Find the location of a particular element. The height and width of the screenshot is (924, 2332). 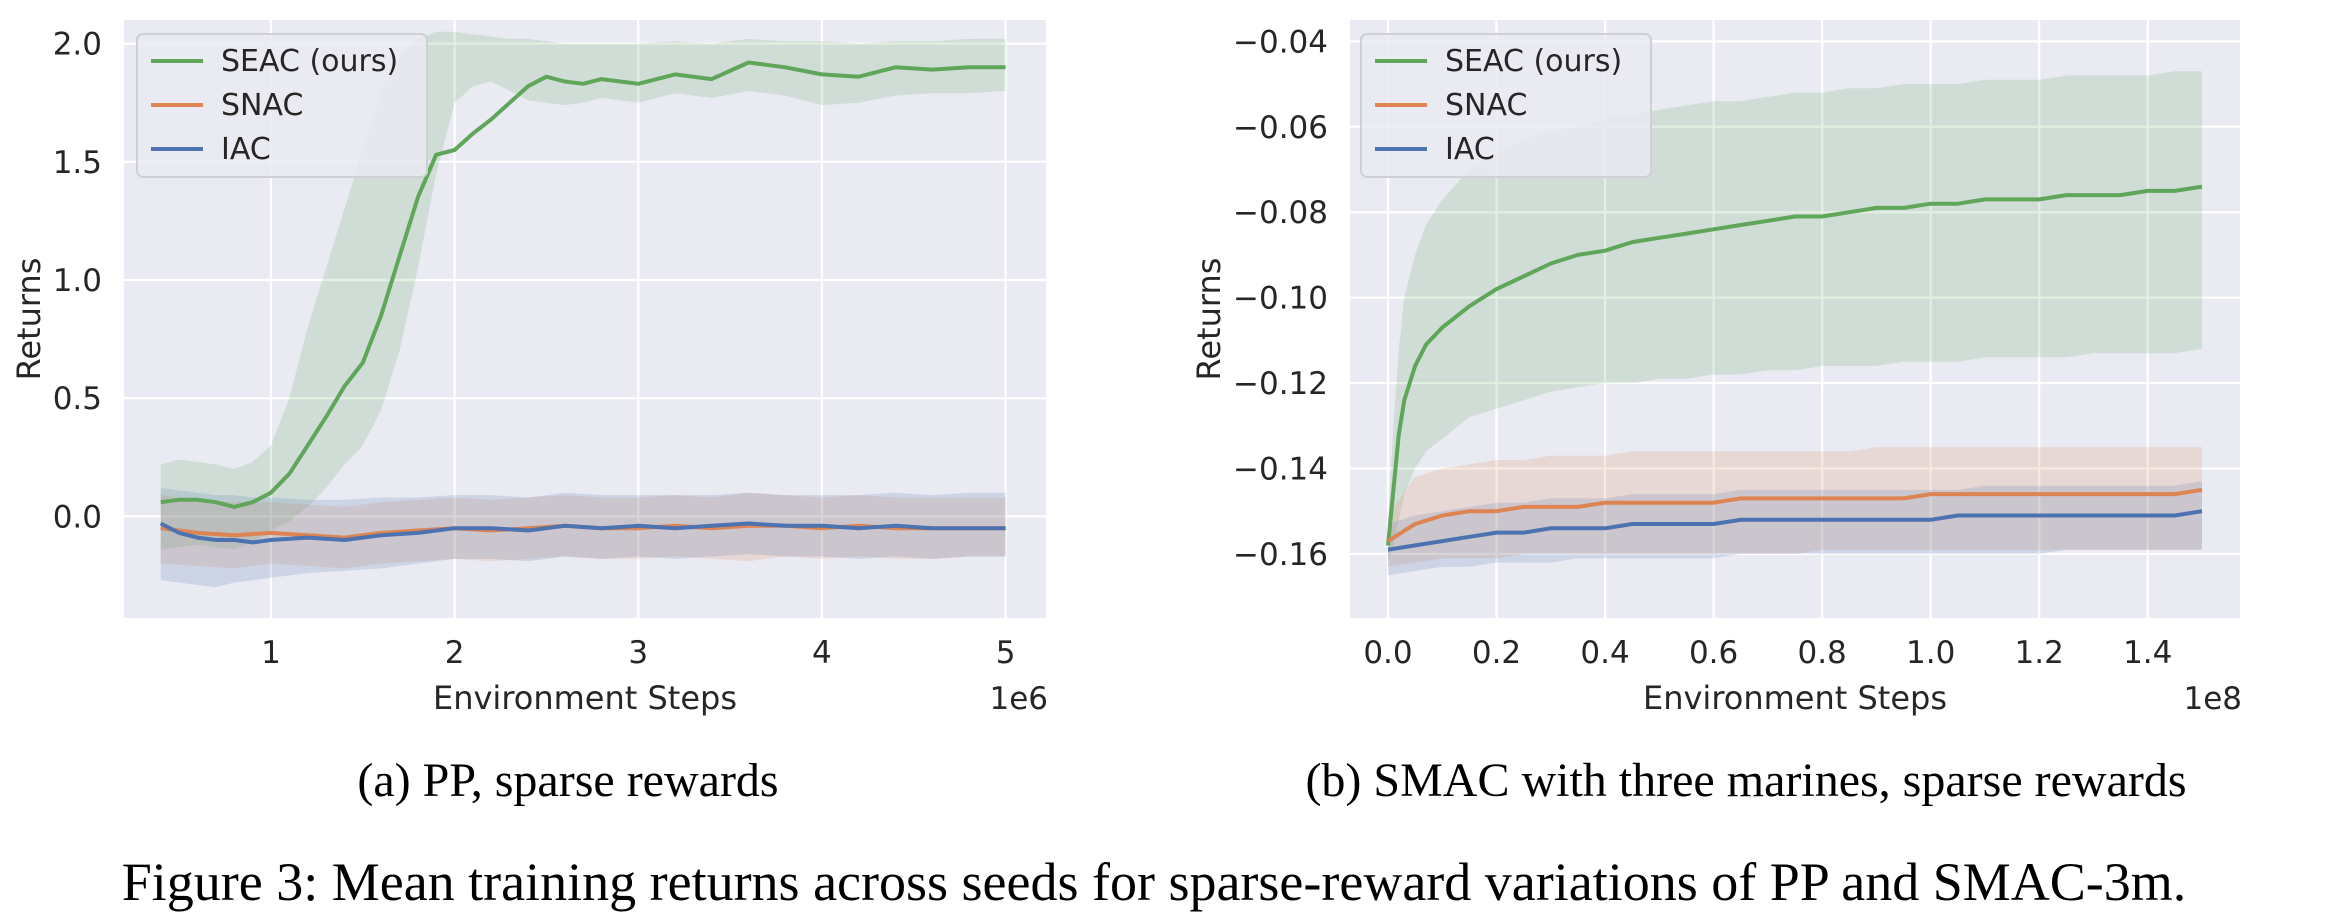

panel-a-y-axis-label: Returns is located at coordinates (29, 319).